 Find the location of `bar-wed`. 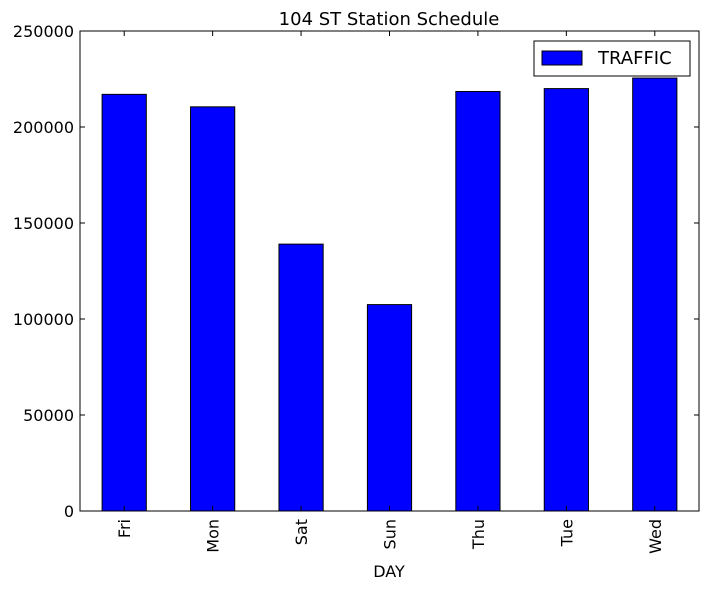

bar-wed is located at coordinates (655, 294).